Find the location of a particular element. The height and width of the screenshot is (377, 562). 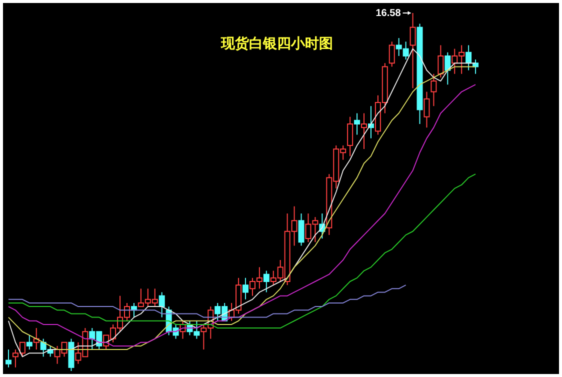

text: 现货白银四小时图 is located at coordinates (277, 44).